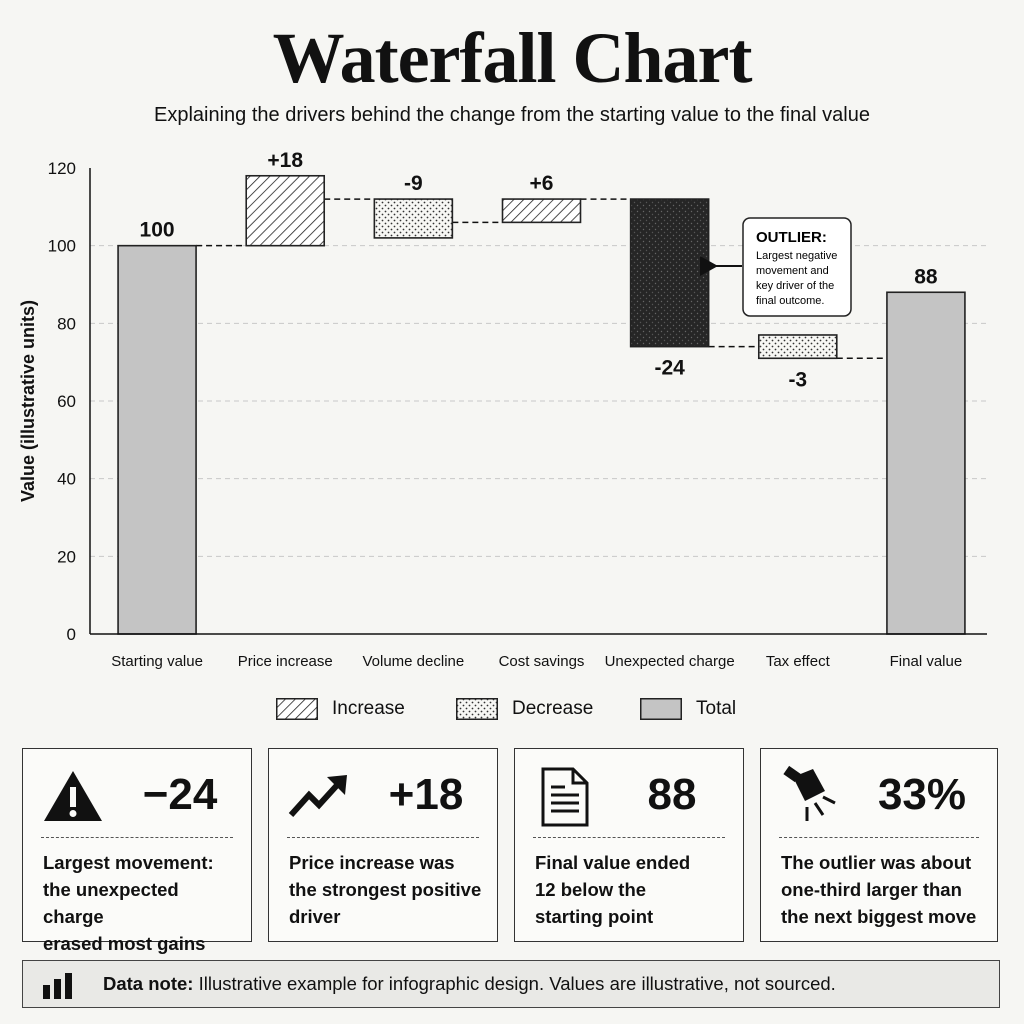 The image size is (1024, 1024). I want to click on card-value: 33%, so click(922, 794).